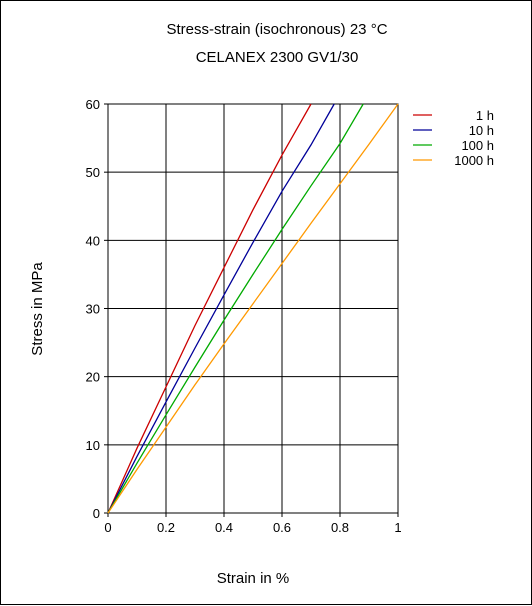 The width and height of the screenshot is (532, 606). I want to click on y-tick-label: 40, so click(93, 240).